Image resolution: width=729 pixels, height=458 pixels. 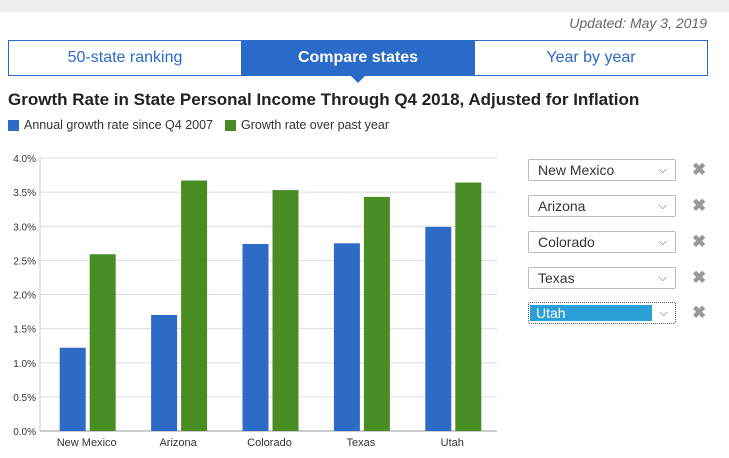 What do you see at coordinates (452, 443) in the screenshot?
I see `x-tick-label: Utah` at bounding box center [452, 443].